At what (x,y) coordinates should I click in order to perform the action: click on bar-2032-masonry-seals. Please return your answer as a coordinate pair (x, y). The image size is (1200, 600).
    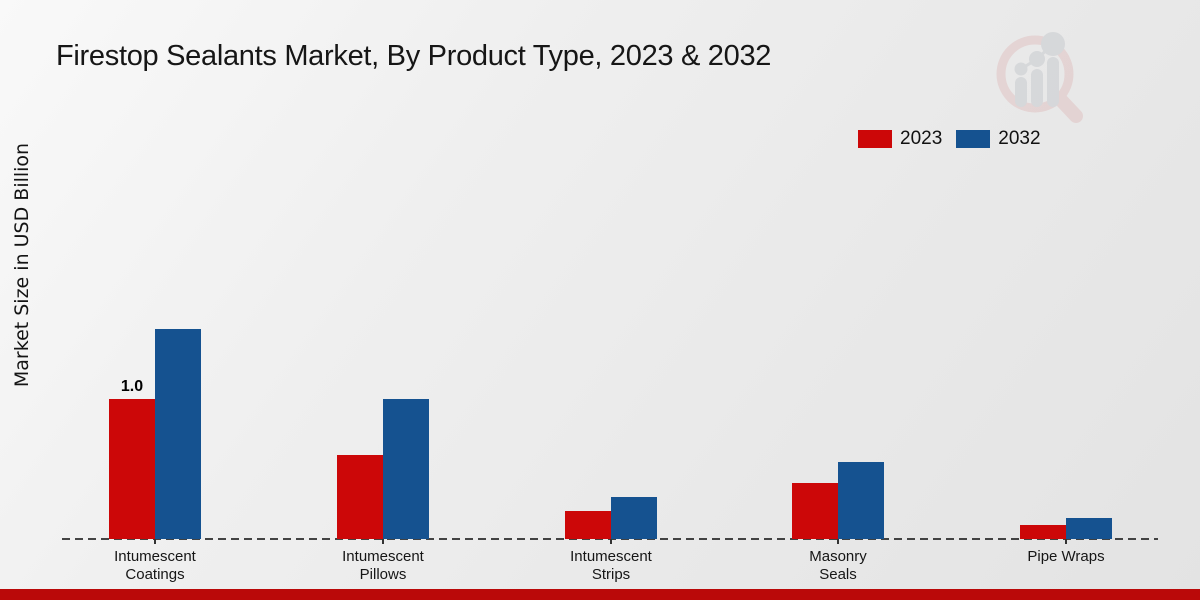
    Looking at the image, I should click on (861, 500).